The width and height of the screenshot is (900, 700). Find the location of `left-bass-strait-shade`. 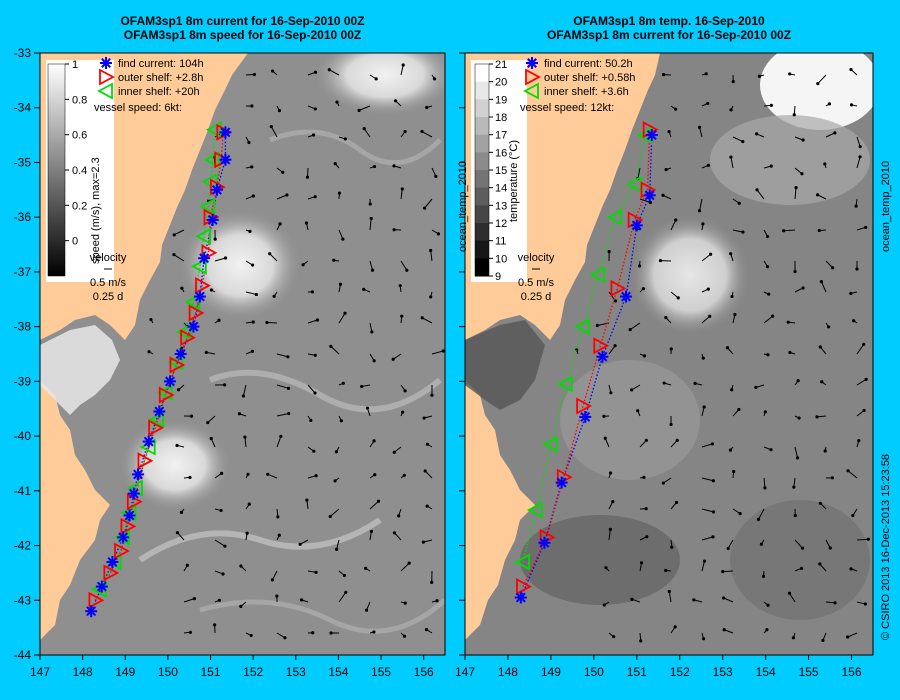

left-bass-strait-shade is located at coordinates (80, 370).